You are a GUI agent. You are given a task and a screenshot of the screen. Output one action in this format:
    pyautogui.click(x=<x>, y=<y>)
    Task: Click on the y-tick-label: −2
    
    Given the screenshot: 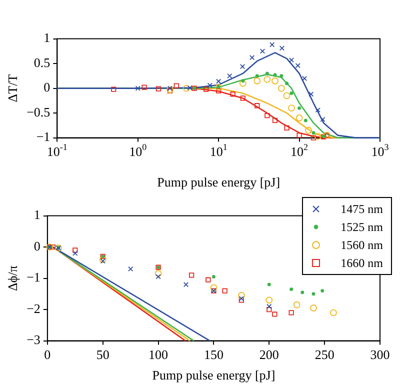 What is the action you would take?
    pyautogui.click(x=33, y=308)
    